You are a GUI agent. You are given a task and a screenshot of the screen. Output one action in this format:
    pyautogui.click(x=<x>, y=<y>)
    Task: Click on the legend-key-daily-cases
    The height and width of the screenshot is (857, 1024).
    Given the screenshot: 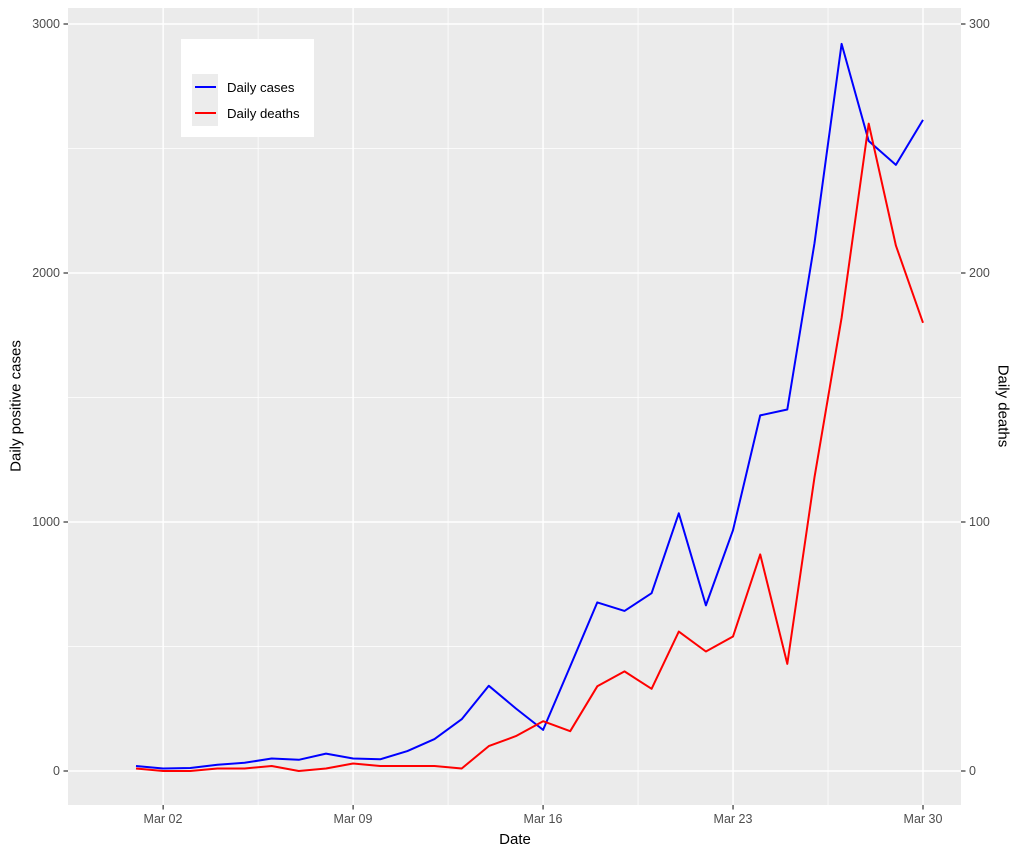 What is the action you would take?
    pyautogui.click(x=205, y=87)
    